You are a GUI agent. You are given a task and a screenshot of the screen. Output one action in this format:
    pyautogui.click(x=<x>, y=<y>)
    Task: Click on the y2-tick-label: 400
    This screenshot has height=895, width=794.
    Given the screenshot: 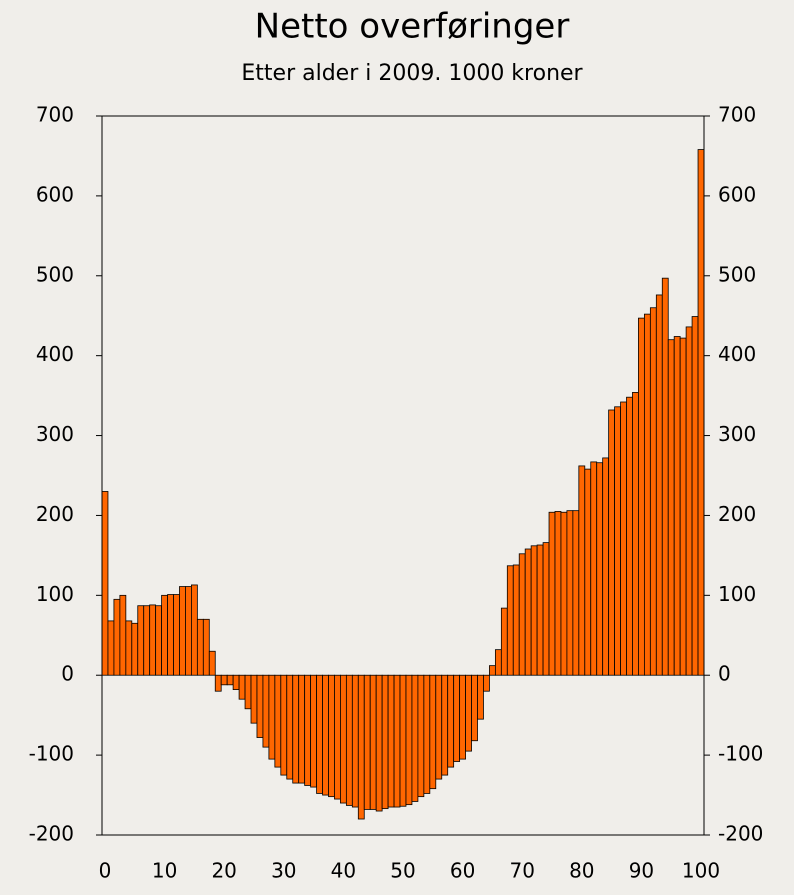 What is the action you would take?
    pyautogui.click(x=737, y=354)
    